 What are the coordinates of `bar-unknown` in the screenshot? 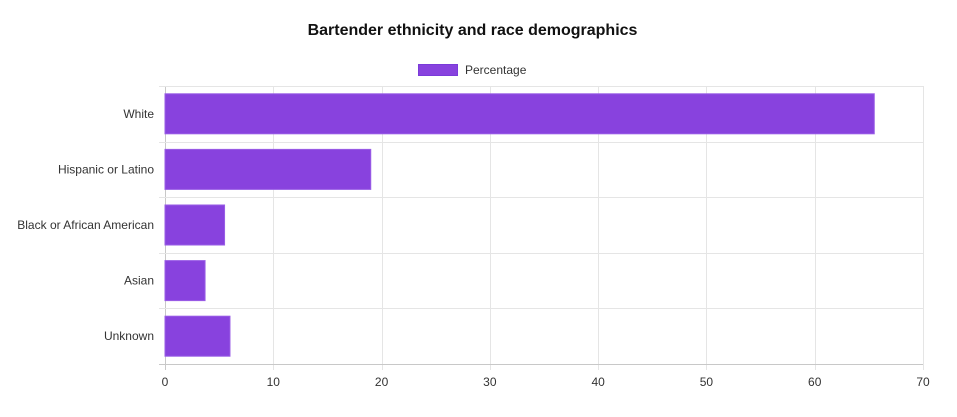 It's located at (197, 336).